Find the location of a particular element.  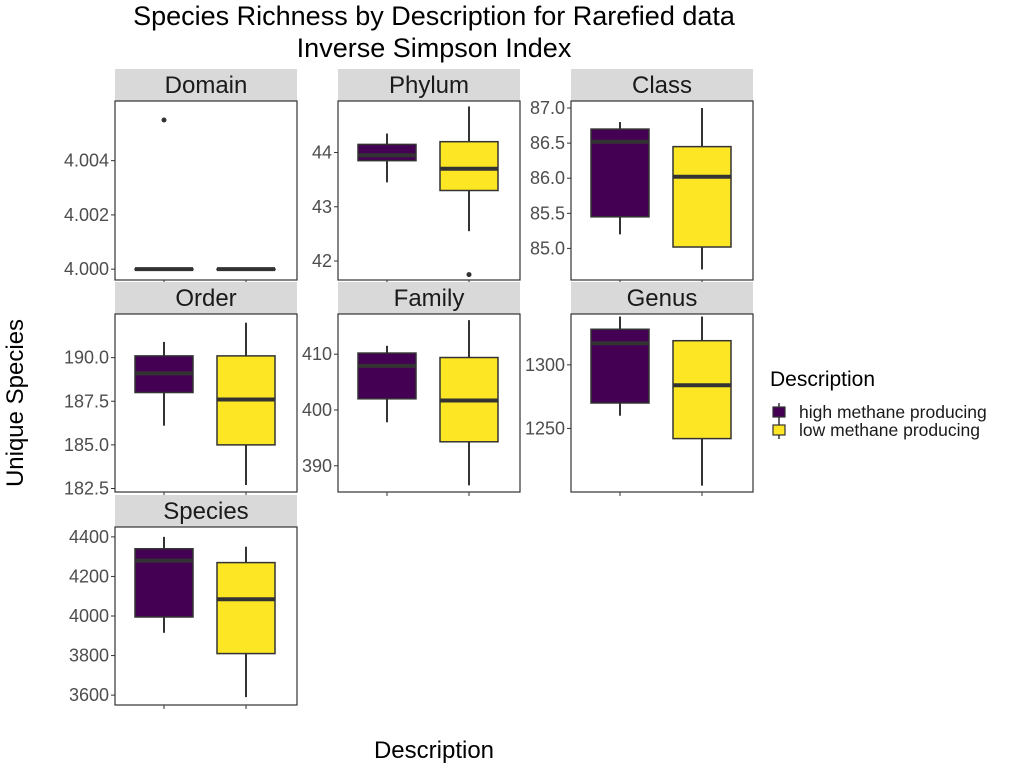

y-tick-label-order: 182.5 is located at coordinates (86, 489).